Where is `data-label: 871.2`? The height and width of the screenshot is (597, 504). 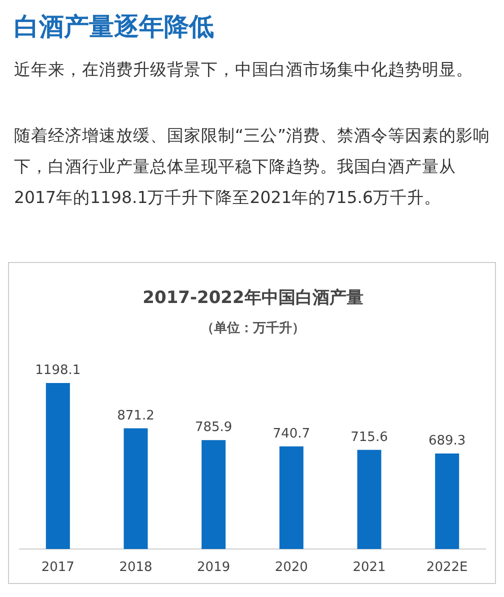 data-label: 871.2 is located at coordinates (135, 416).